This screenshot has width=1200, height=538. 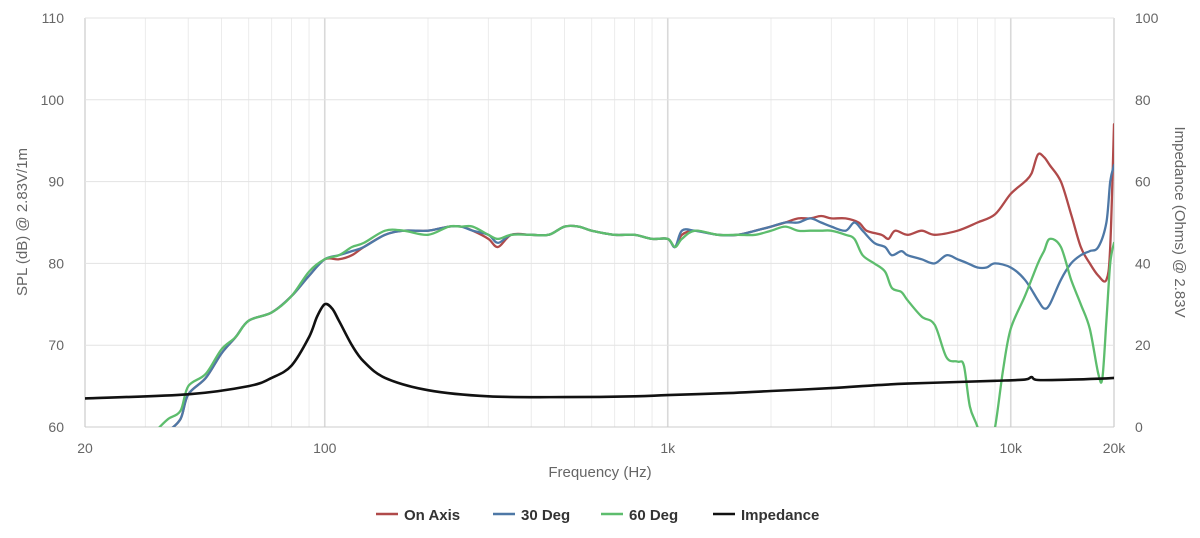 I want to click on y2-axis-label: Impedance (Ohms) @ 2.83V, so click(x=1179, y=221).